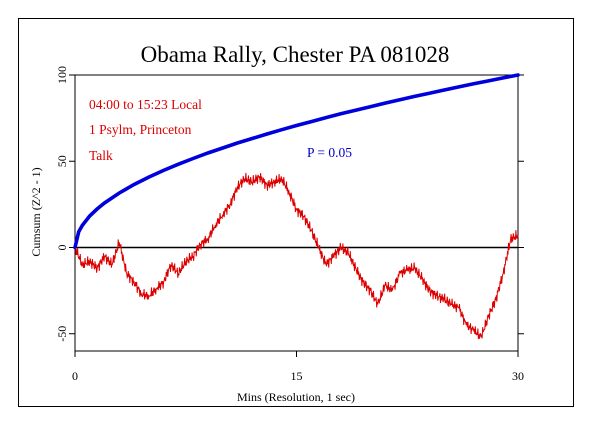 This screenshot has width=596, height=427. What do you see at coordinates (62, 248) in the screenshot?
I see `y-tick-label: 0` at bounding box center [62, 248].